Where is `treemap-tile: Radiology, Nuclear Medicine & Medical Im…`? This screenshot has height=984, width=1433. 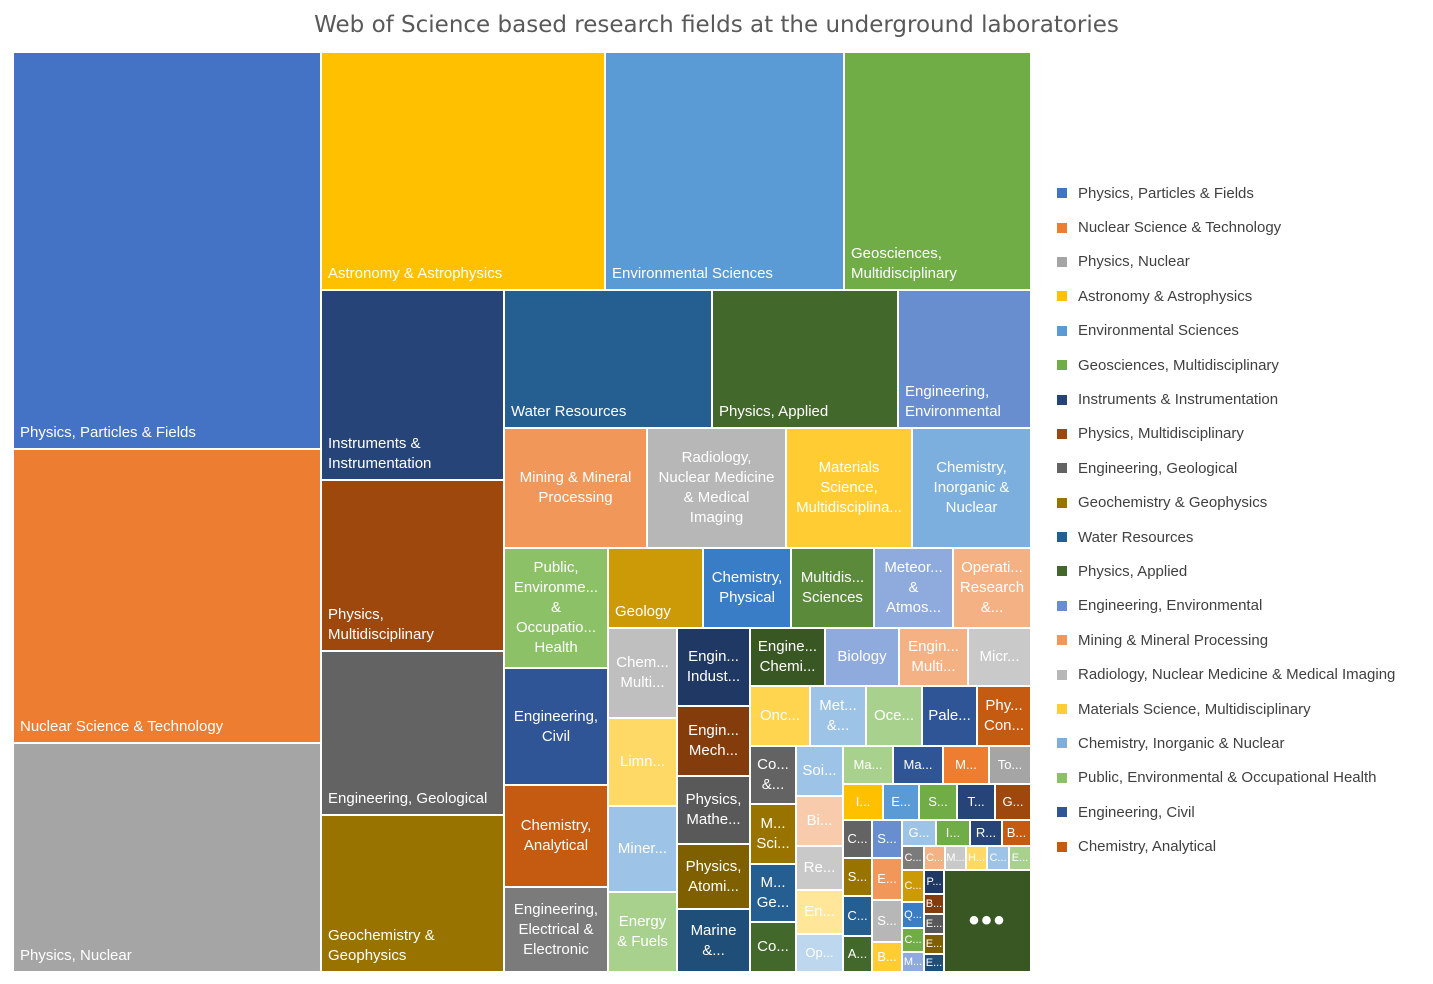
treemap-tile: Radiology, Nuclear Medicine & Medical Im… is located at coordinates (716, 488).